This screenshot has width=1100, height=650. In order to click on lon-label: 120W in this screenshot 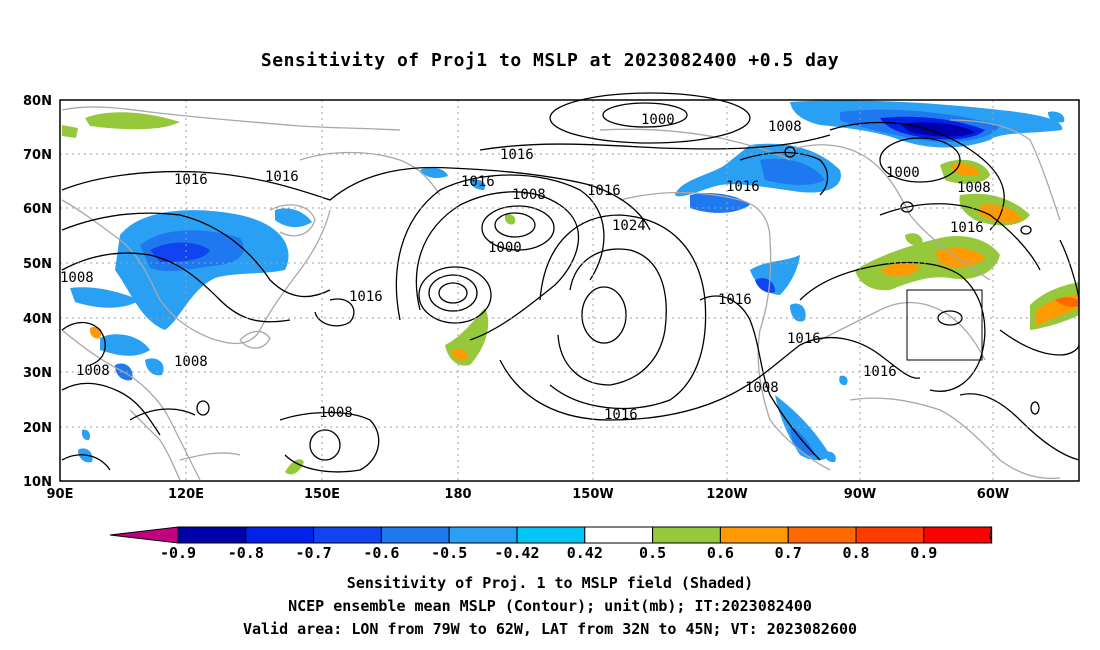, I will do `click(726, 494)`.